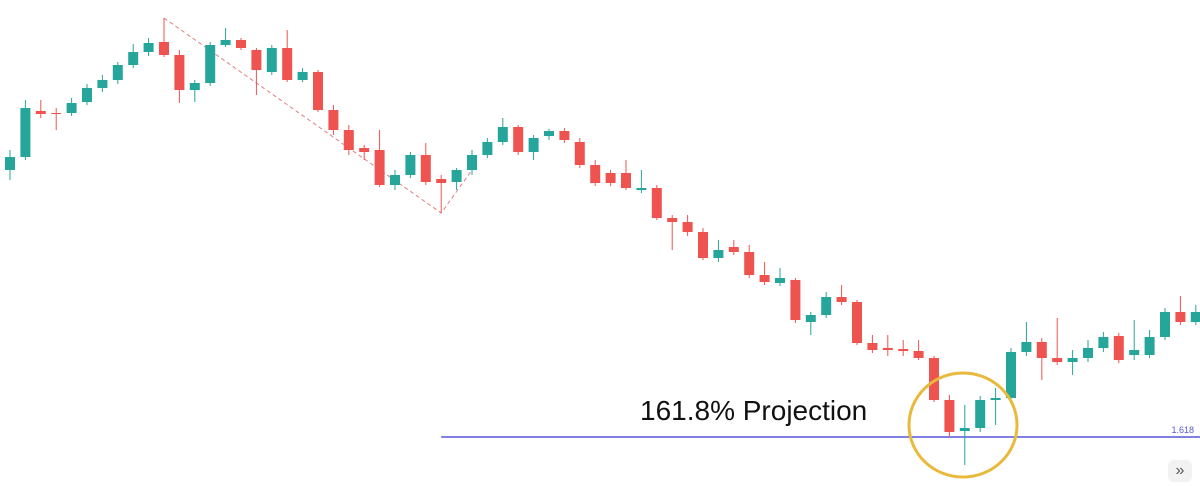  Describe the element at coordinates (1180, 471) in the screenshot. I see `scroll-button: »` at that location.